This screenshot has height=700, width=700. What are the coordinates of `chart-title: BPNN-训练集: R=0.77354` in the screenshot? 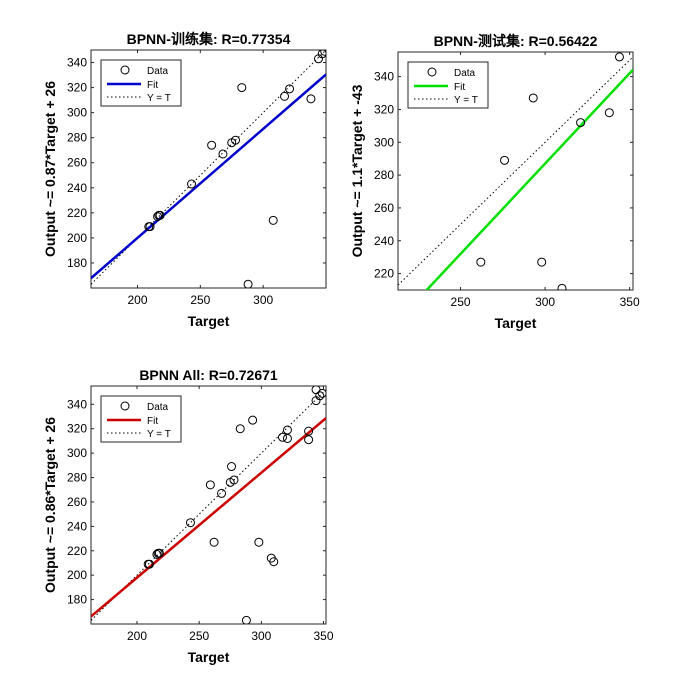 It's located at (209, 39).